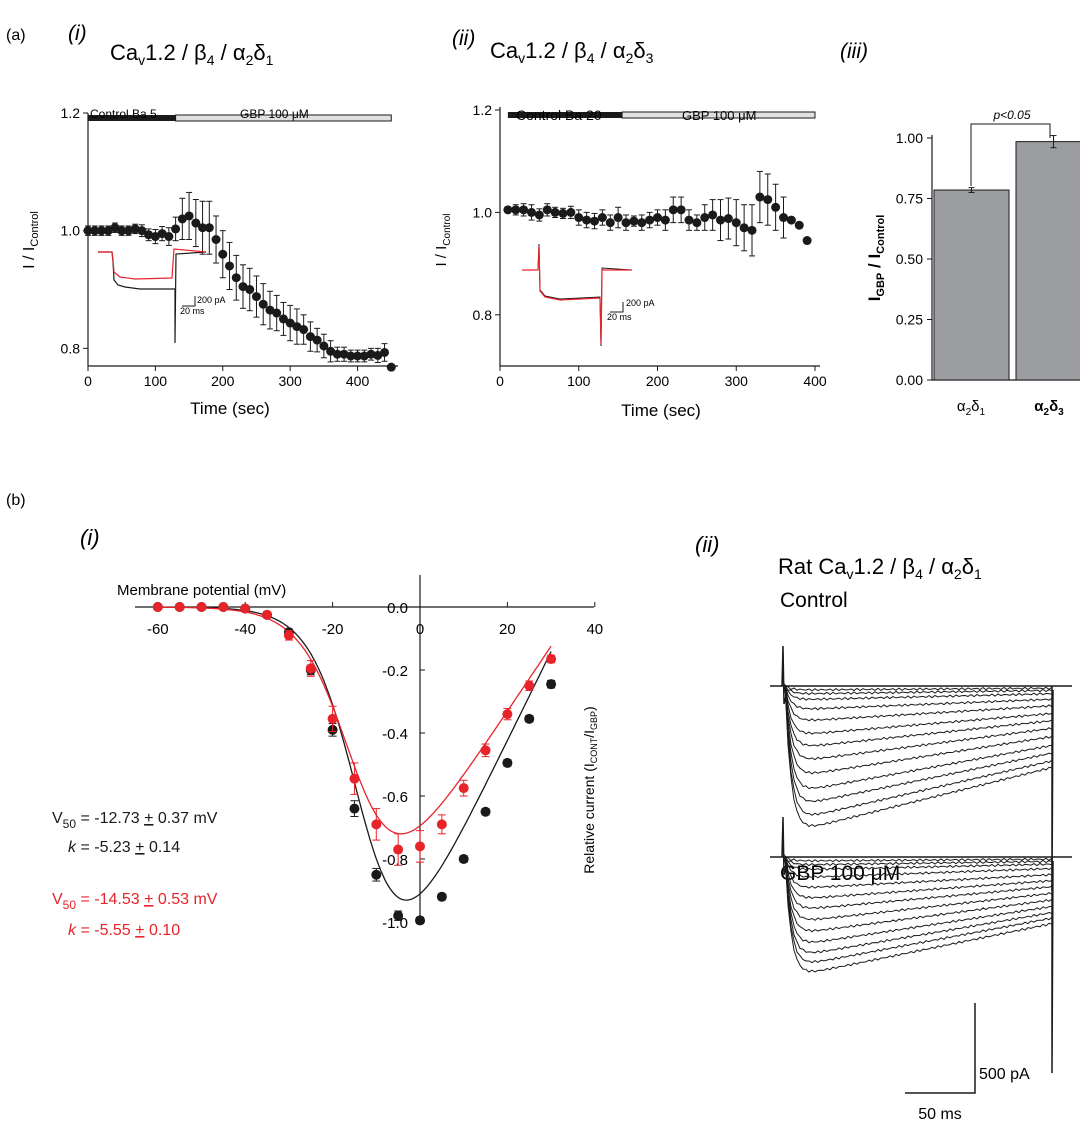 Image resolution: width=1080 pixels, height=1128 pixels. What do you see at coordinates (880, 568) in the screenshot?
I see `header-bii: Rat Cav1.2 / β4 / α2δ1` at bounding box center [880, 568].